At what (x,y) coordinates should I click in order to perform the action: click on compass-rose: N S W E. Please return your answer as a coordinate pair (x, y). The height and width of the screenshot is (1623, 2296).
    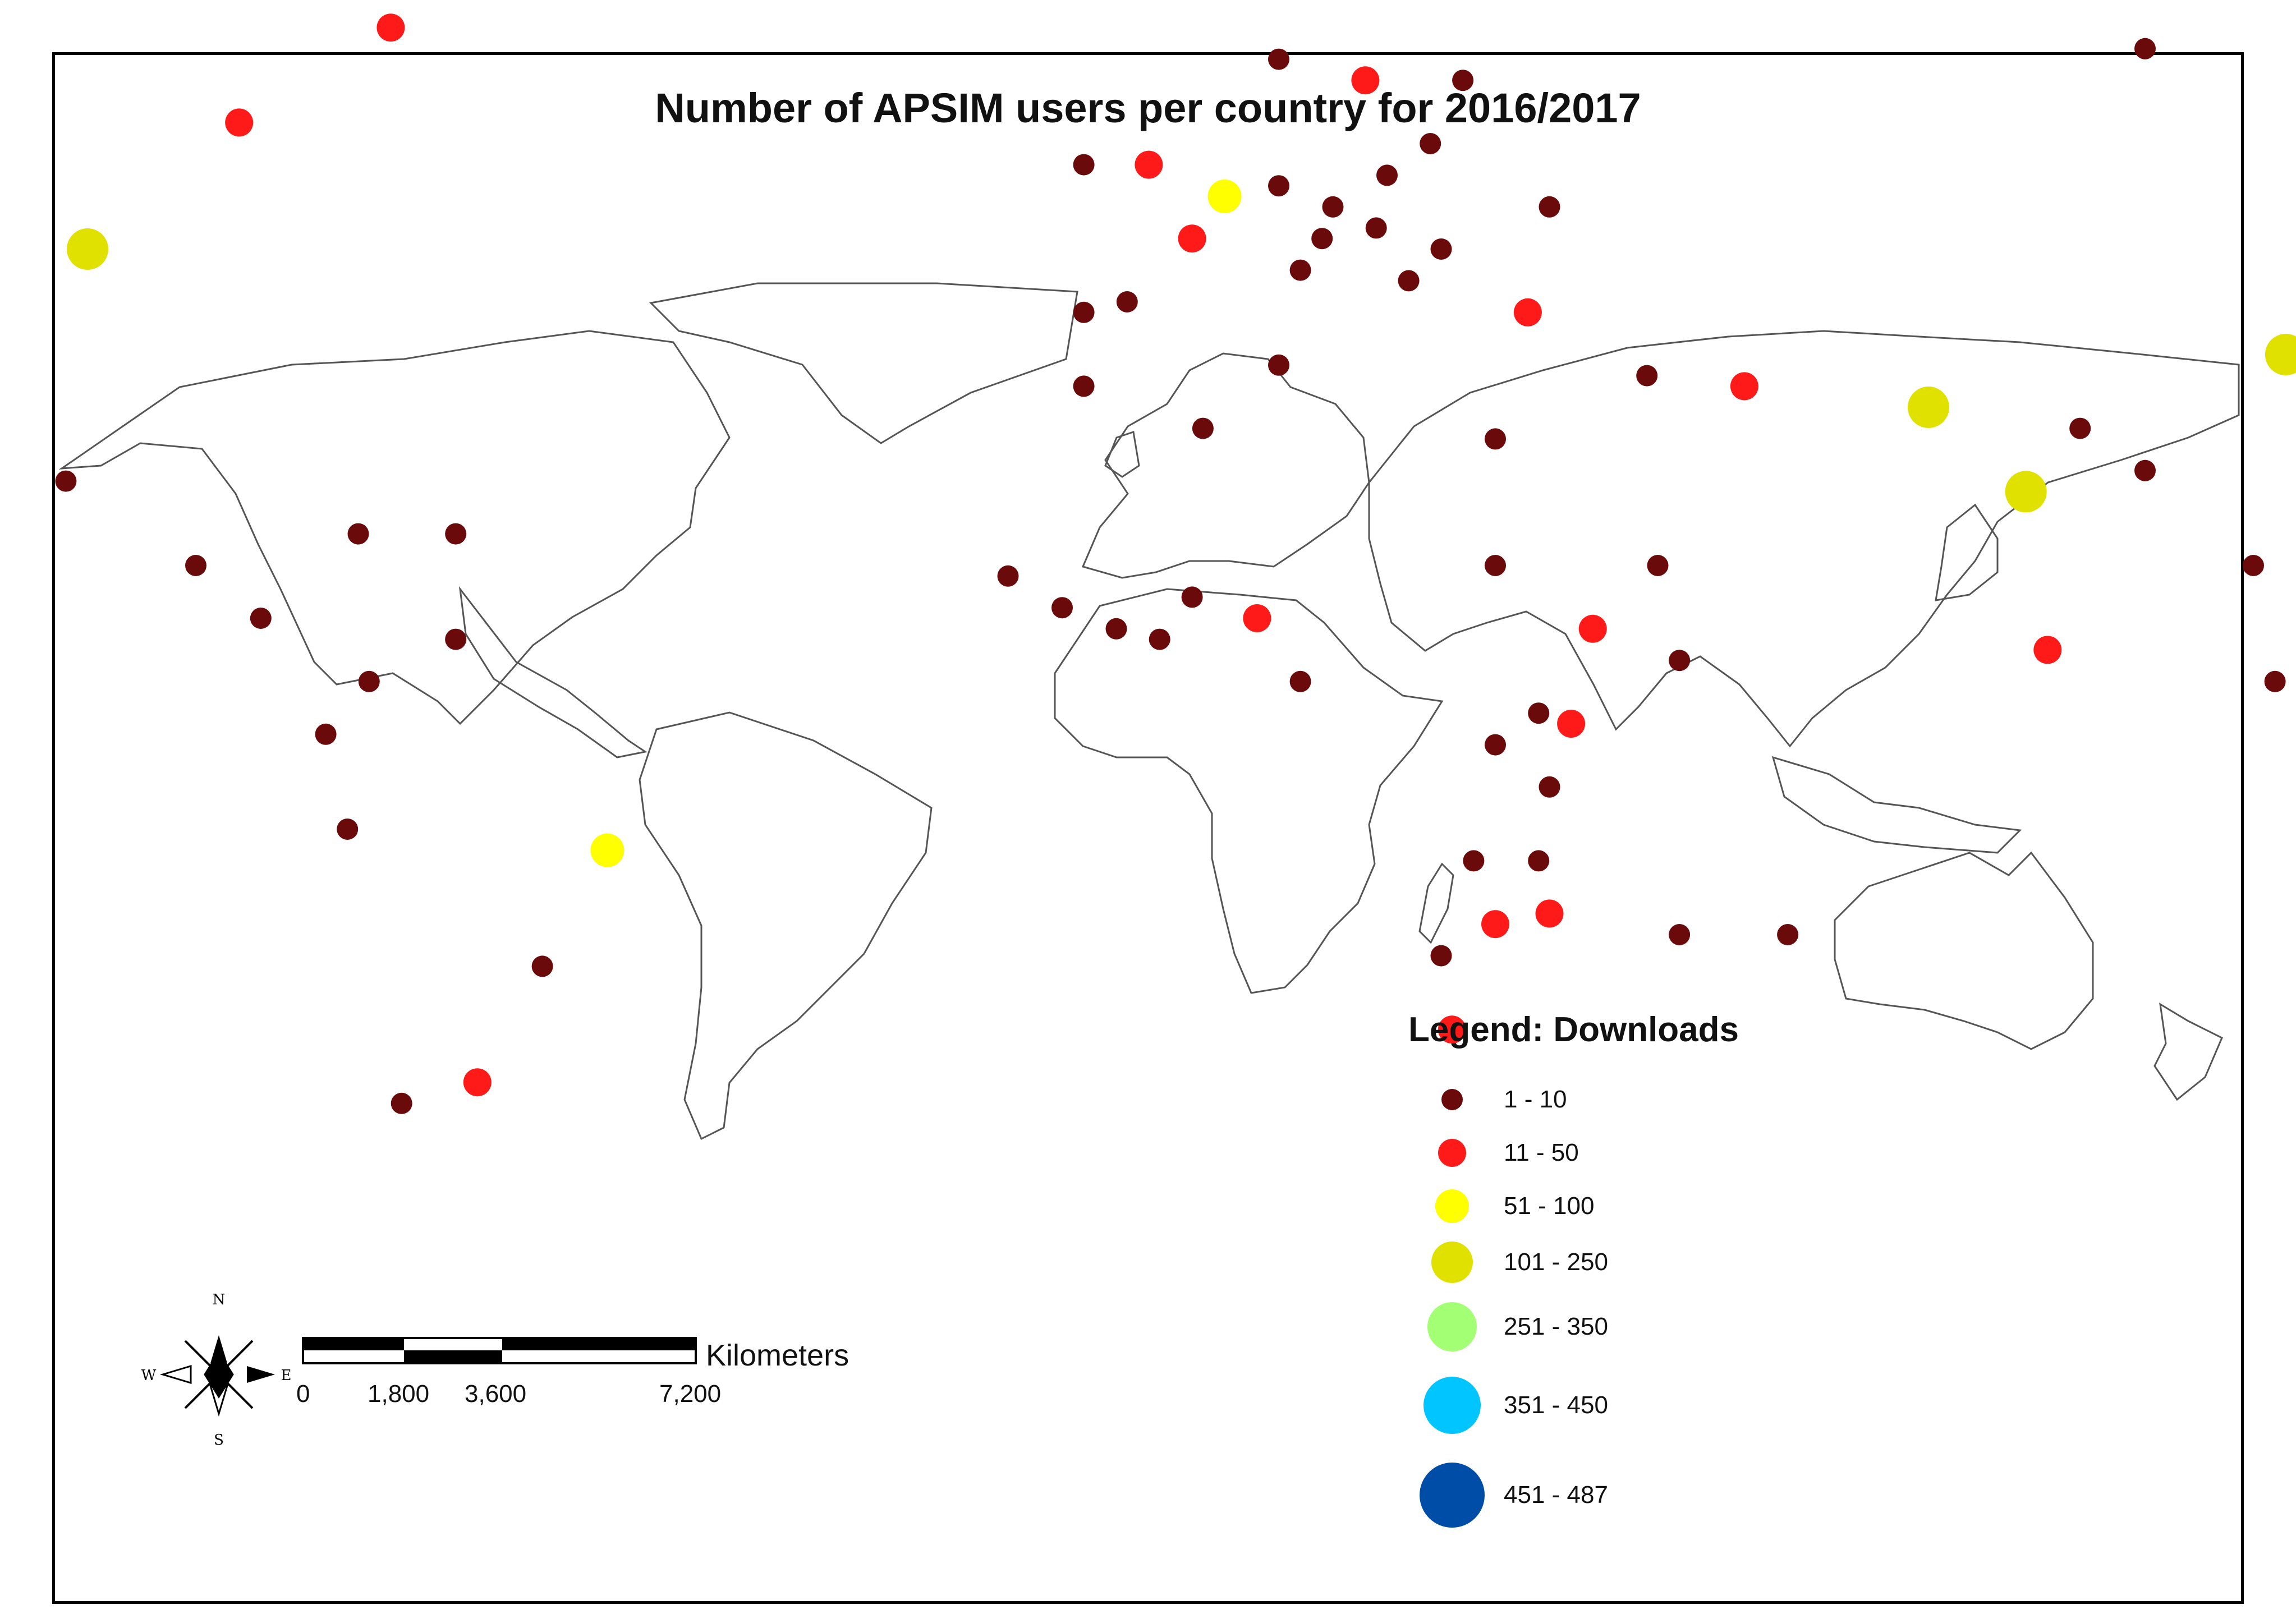
    Looking at the image, I should click on (216, 1370).